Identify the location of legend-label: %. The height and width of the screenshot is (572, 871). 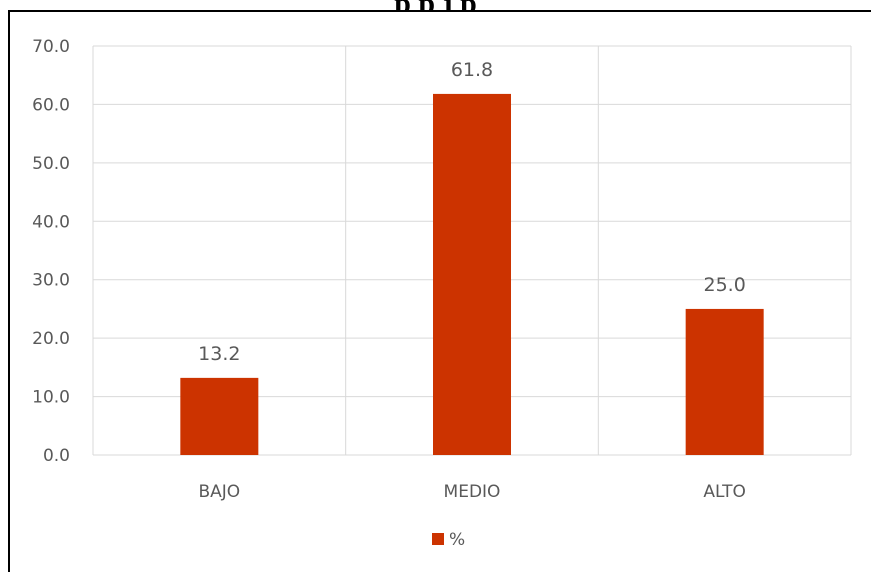
(457, 540).